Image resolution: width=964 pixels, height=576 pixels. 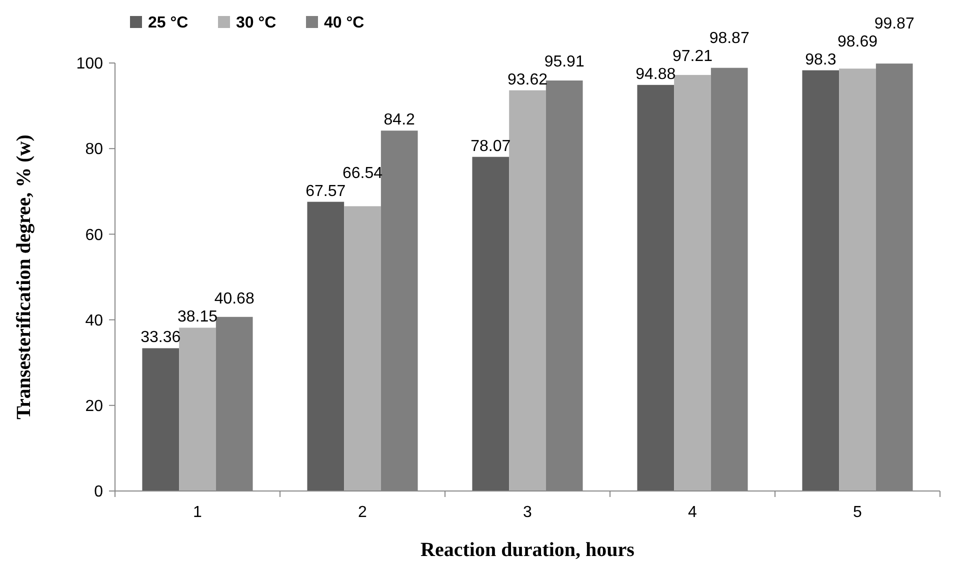 I want to click on x-tick-label: 4, so click(x=693, y=512).